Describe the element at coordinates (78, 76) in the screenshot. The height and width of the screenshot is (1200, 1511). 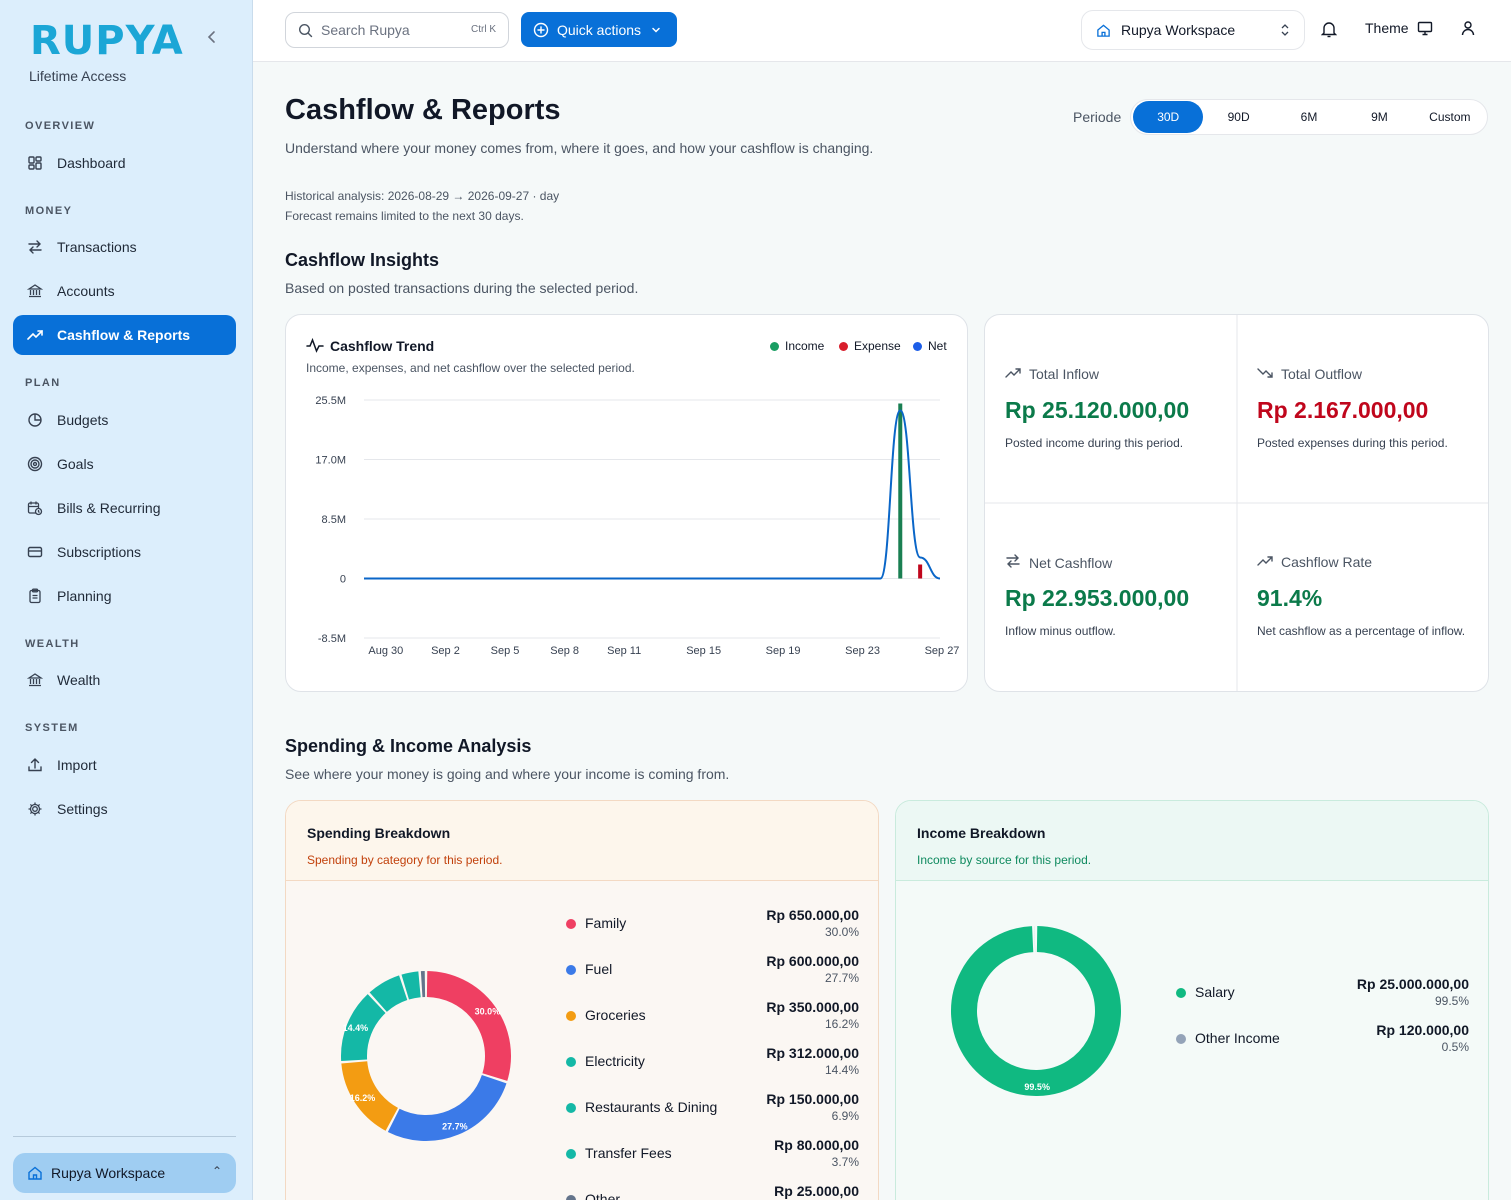
I see `plan-tagline: Lifetime Access` at that location.